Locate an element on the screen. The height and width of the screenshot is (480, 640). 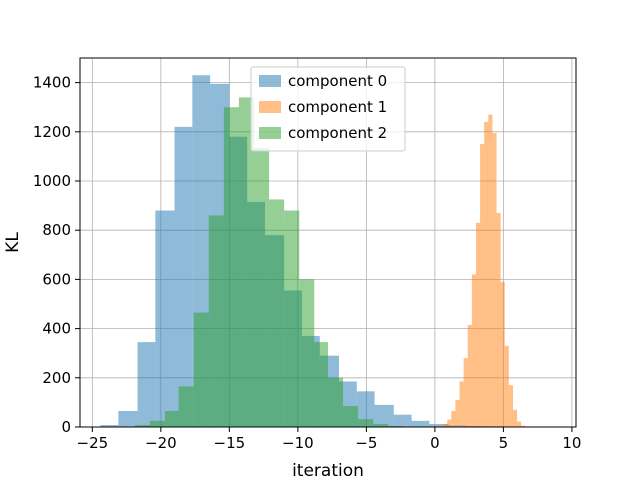
x-tick-label: −15 is located at coordinates (230, 443).